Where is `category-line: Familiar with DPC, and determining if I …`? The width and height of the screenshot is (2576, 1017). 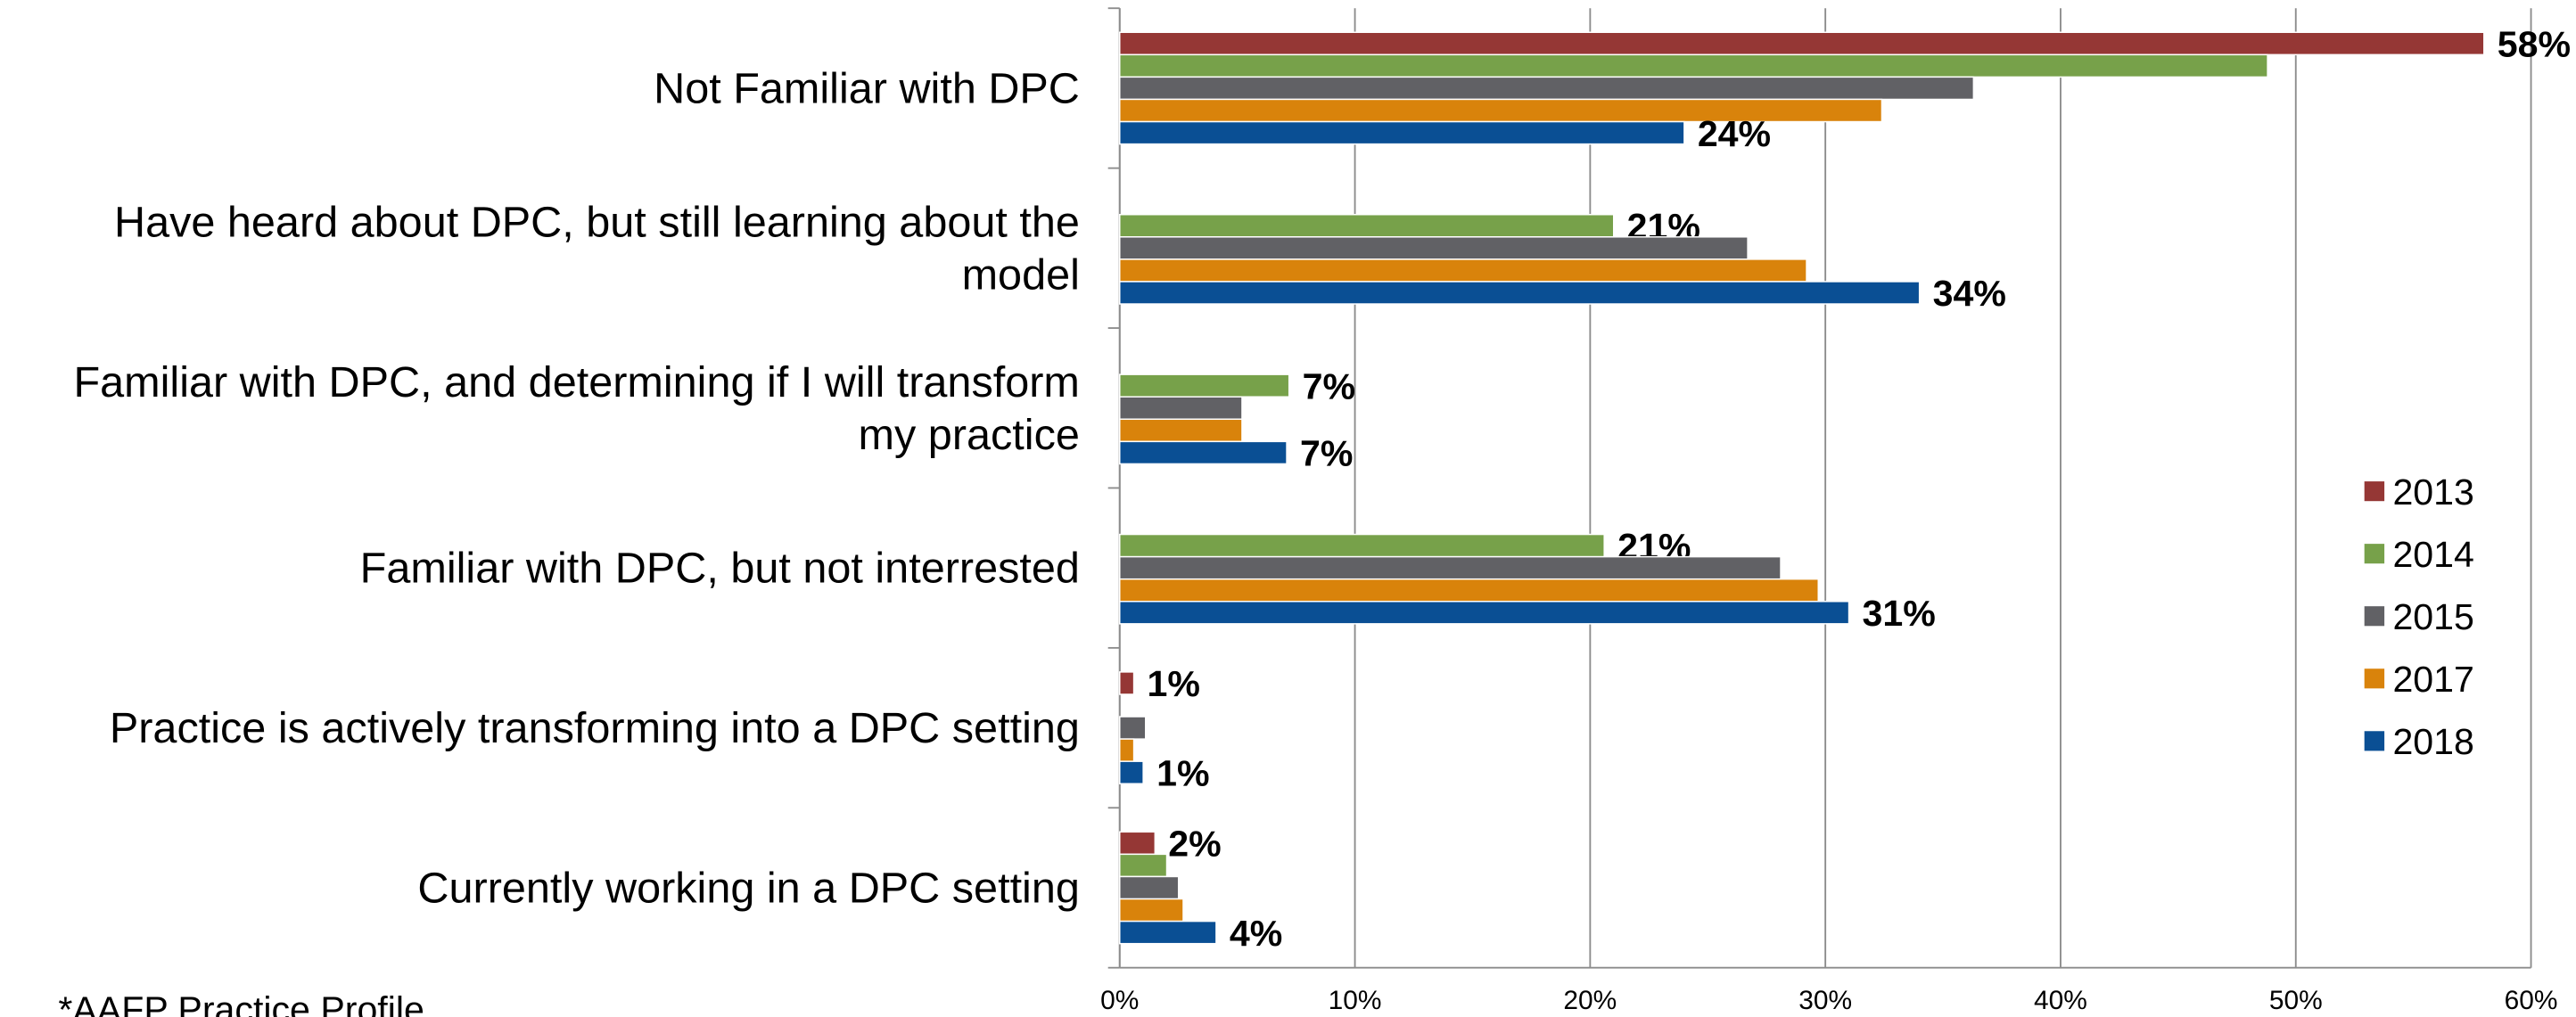 category-line: Familiar with DPC, and determining if I … is located at coordinates (576, 382).